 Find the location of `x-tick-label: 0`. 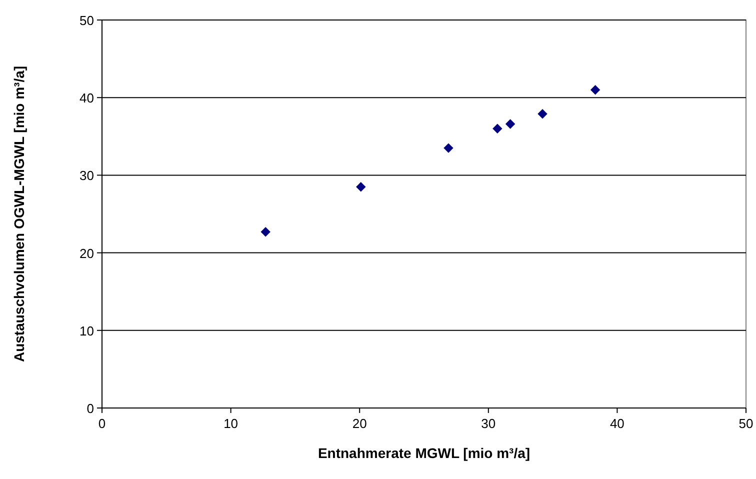

x-tick-label: 0 is located at coordinates (102, 423).